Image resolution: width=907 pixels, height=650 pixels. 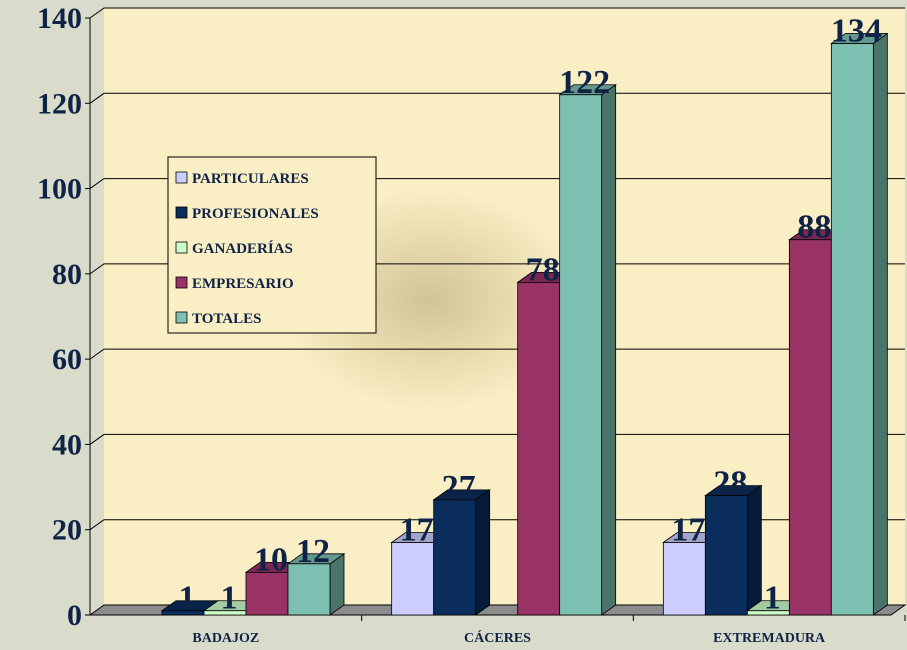 I want to click on legend-label: TOTALES, so click(x=226, y=319).